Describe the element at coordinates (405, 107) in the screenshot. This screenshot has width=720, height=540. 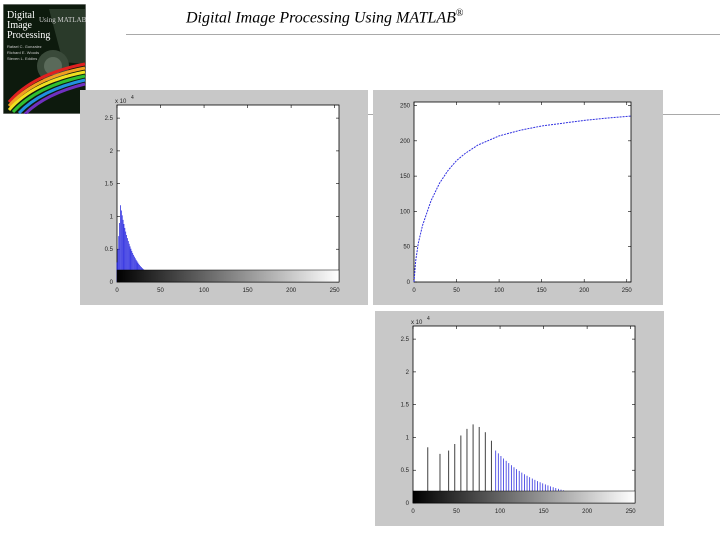
I see `y-tick-label: 250` at that location.